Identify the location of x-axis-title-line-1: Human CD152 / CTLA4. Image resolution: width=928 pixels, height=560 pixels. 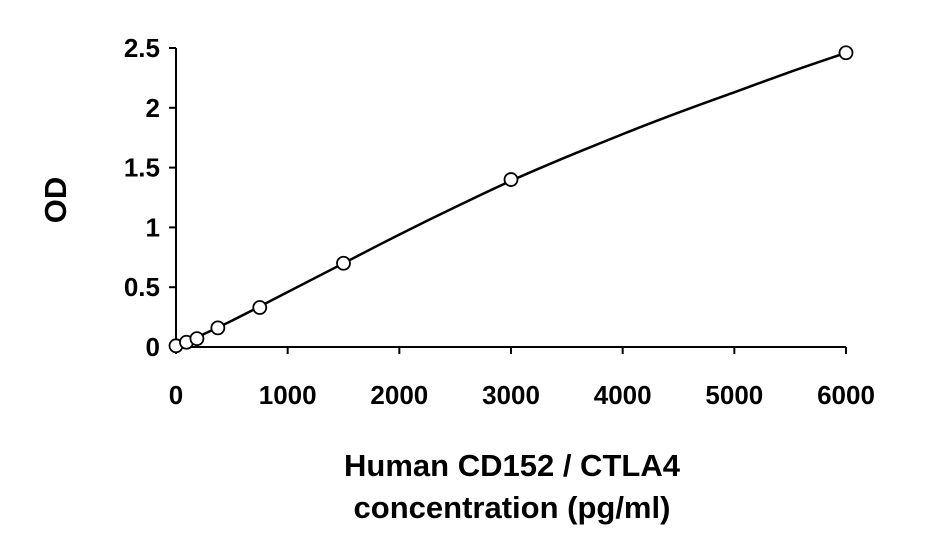
(512, 465).